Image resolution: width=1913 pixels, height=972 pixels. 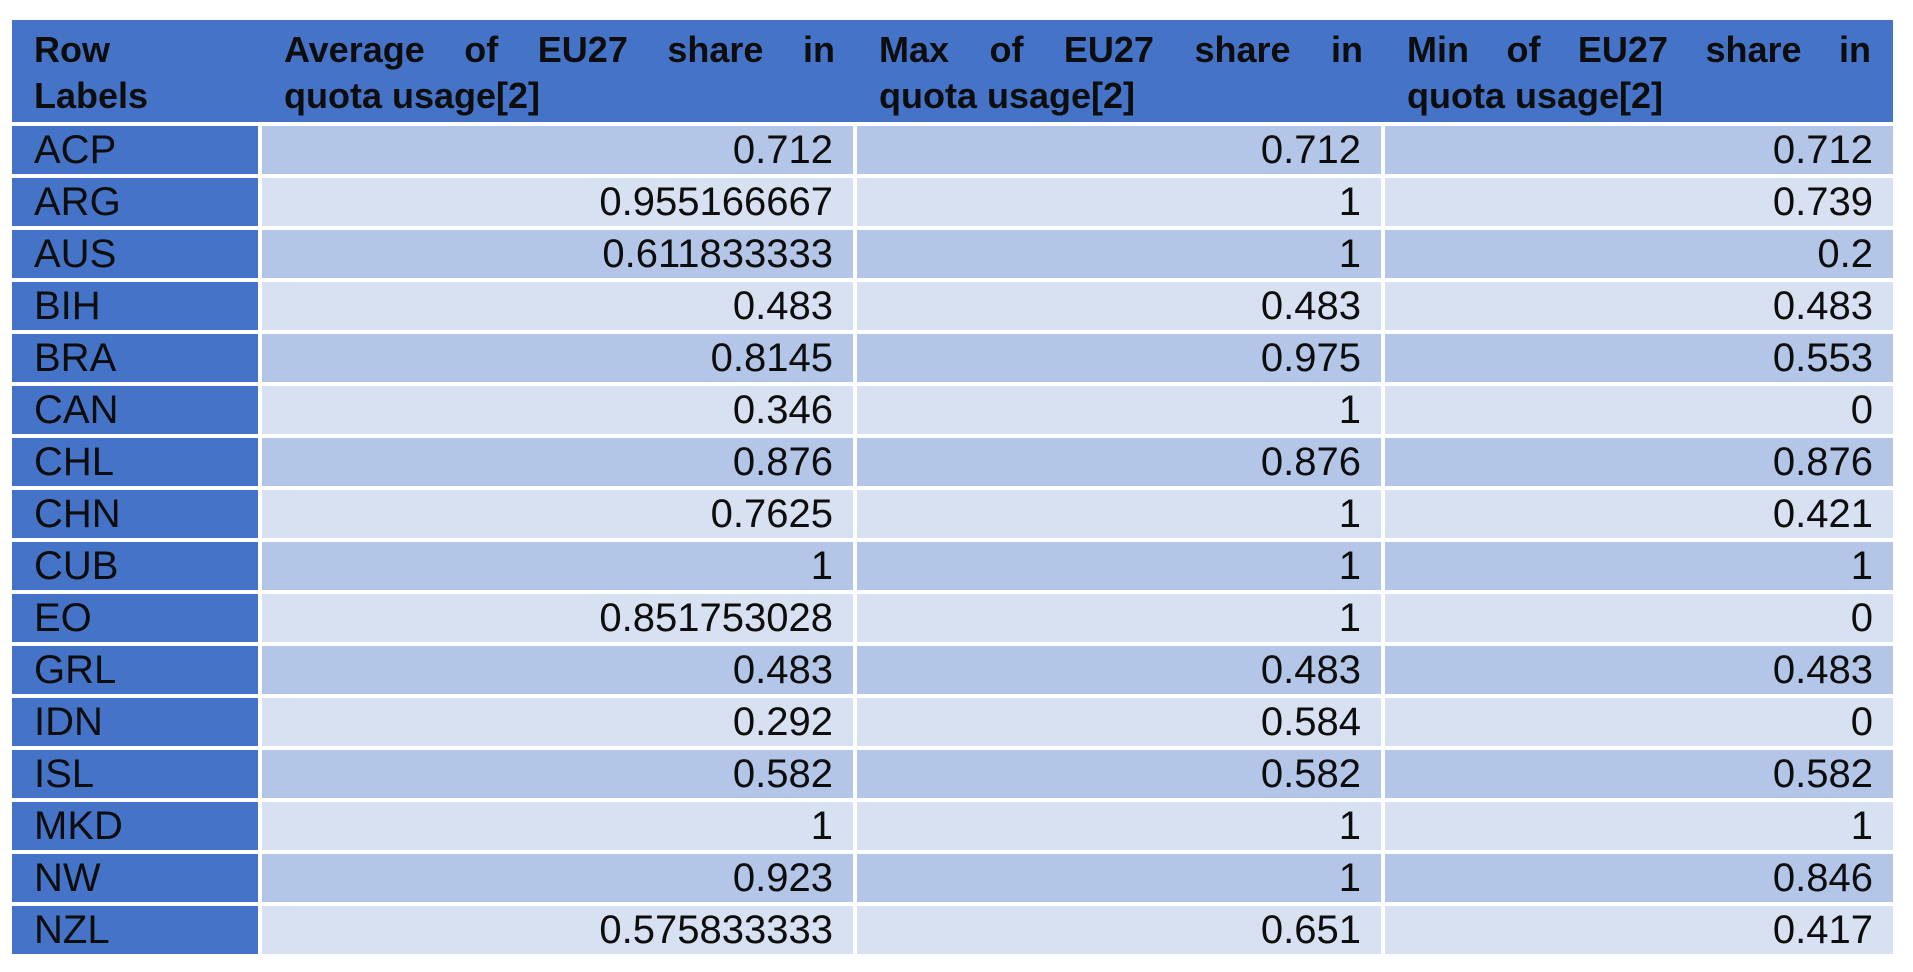 I want to click on row-label-cell: ARG, so click(x=135, y=202).